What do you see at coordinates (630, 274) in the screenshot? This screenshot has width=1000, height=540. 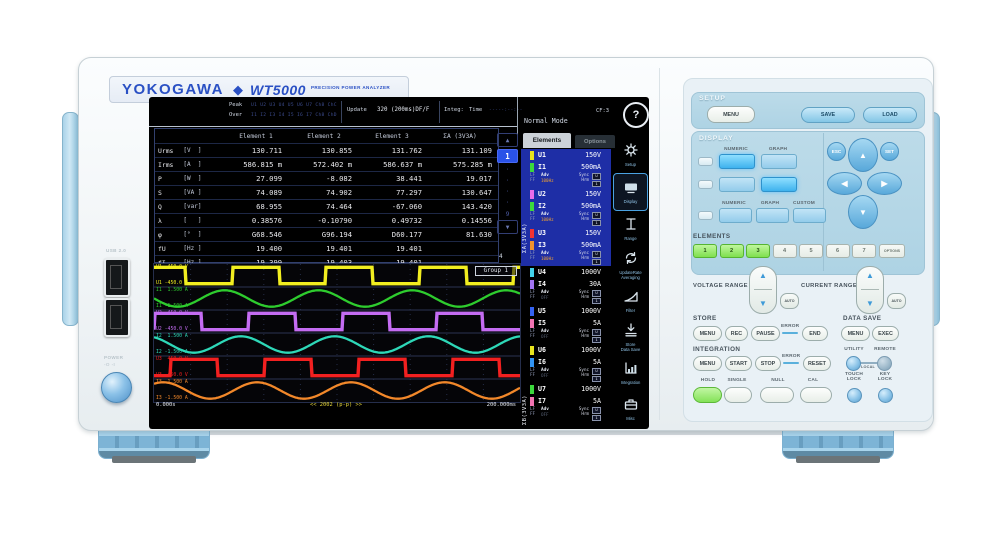 I see `menu-item-label: UpdateRate Averaging` at bounding box center [630, 274].